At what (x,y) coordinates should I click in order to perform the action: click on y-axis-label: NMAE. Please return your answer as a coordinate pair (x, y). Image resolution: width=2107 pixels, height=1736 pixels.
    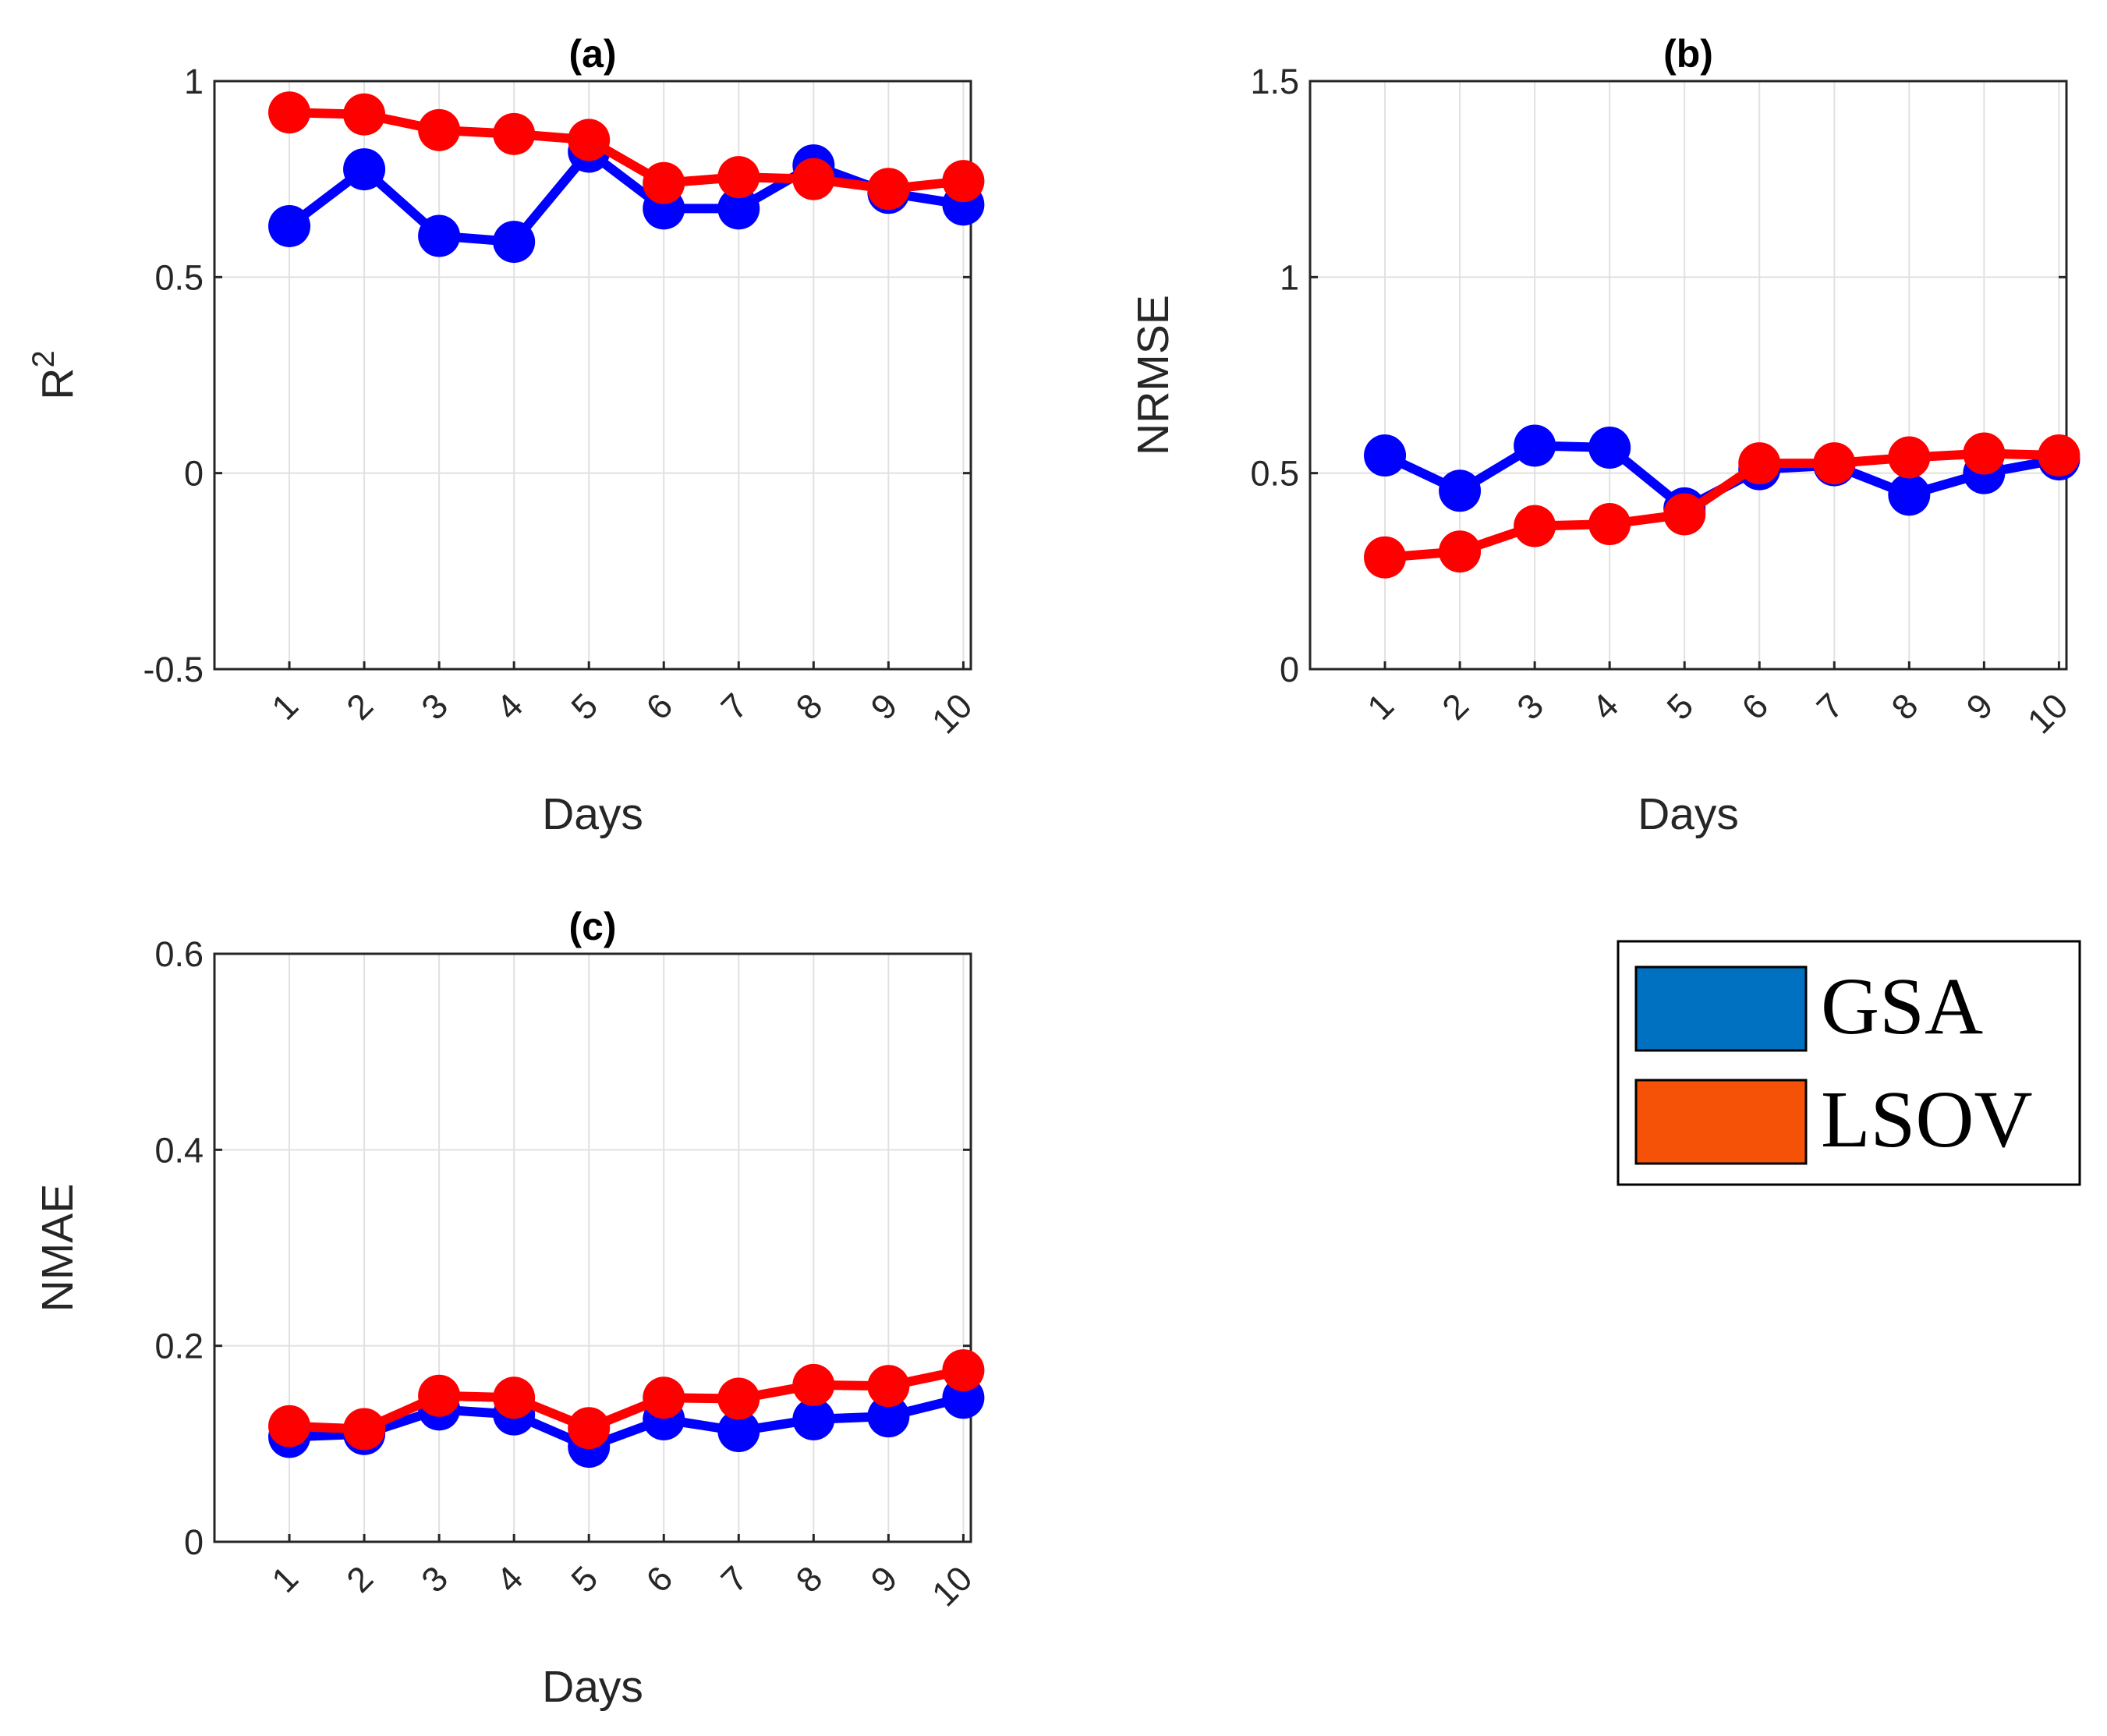
    Looking at the image, I should click on (58, 1248).